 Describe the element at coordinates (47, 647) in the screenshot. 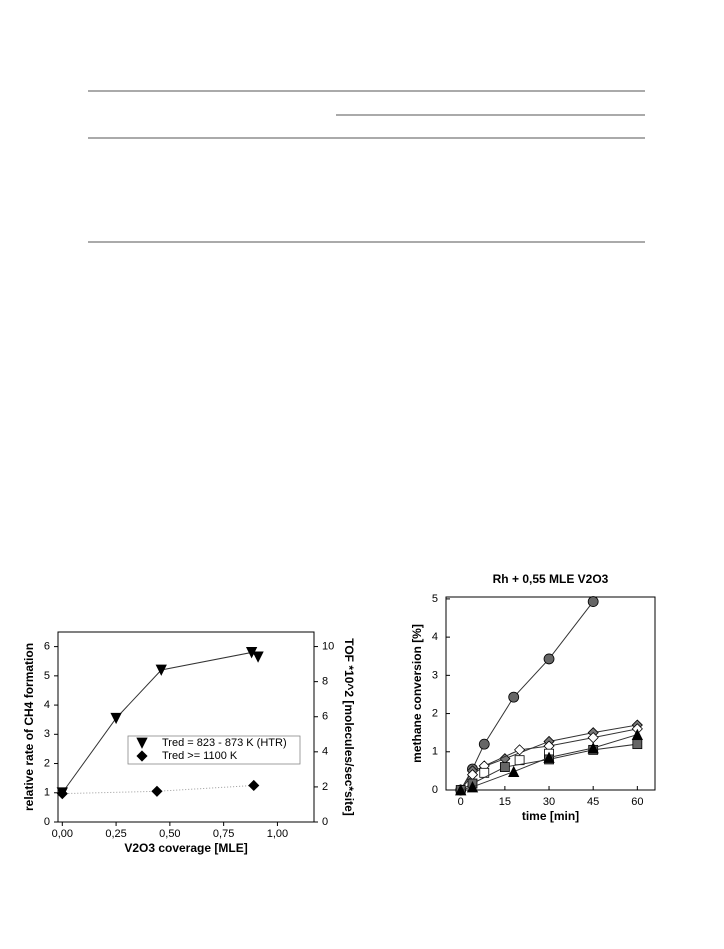

I see `y-tick-label: 6` at that location.